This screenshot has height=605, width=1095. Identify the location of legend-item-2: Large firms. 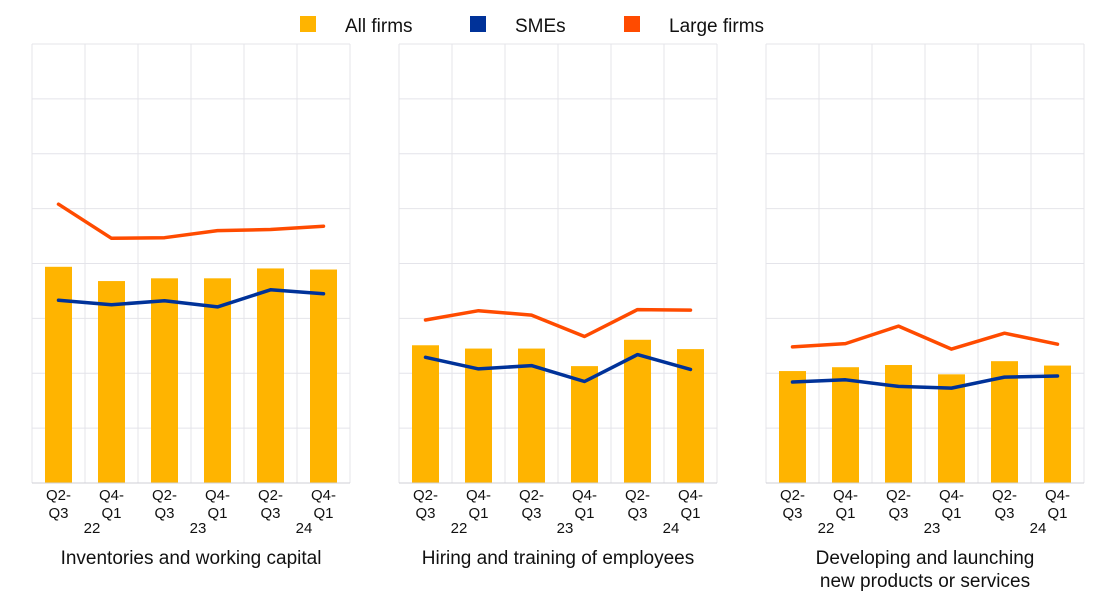
(694, 26).